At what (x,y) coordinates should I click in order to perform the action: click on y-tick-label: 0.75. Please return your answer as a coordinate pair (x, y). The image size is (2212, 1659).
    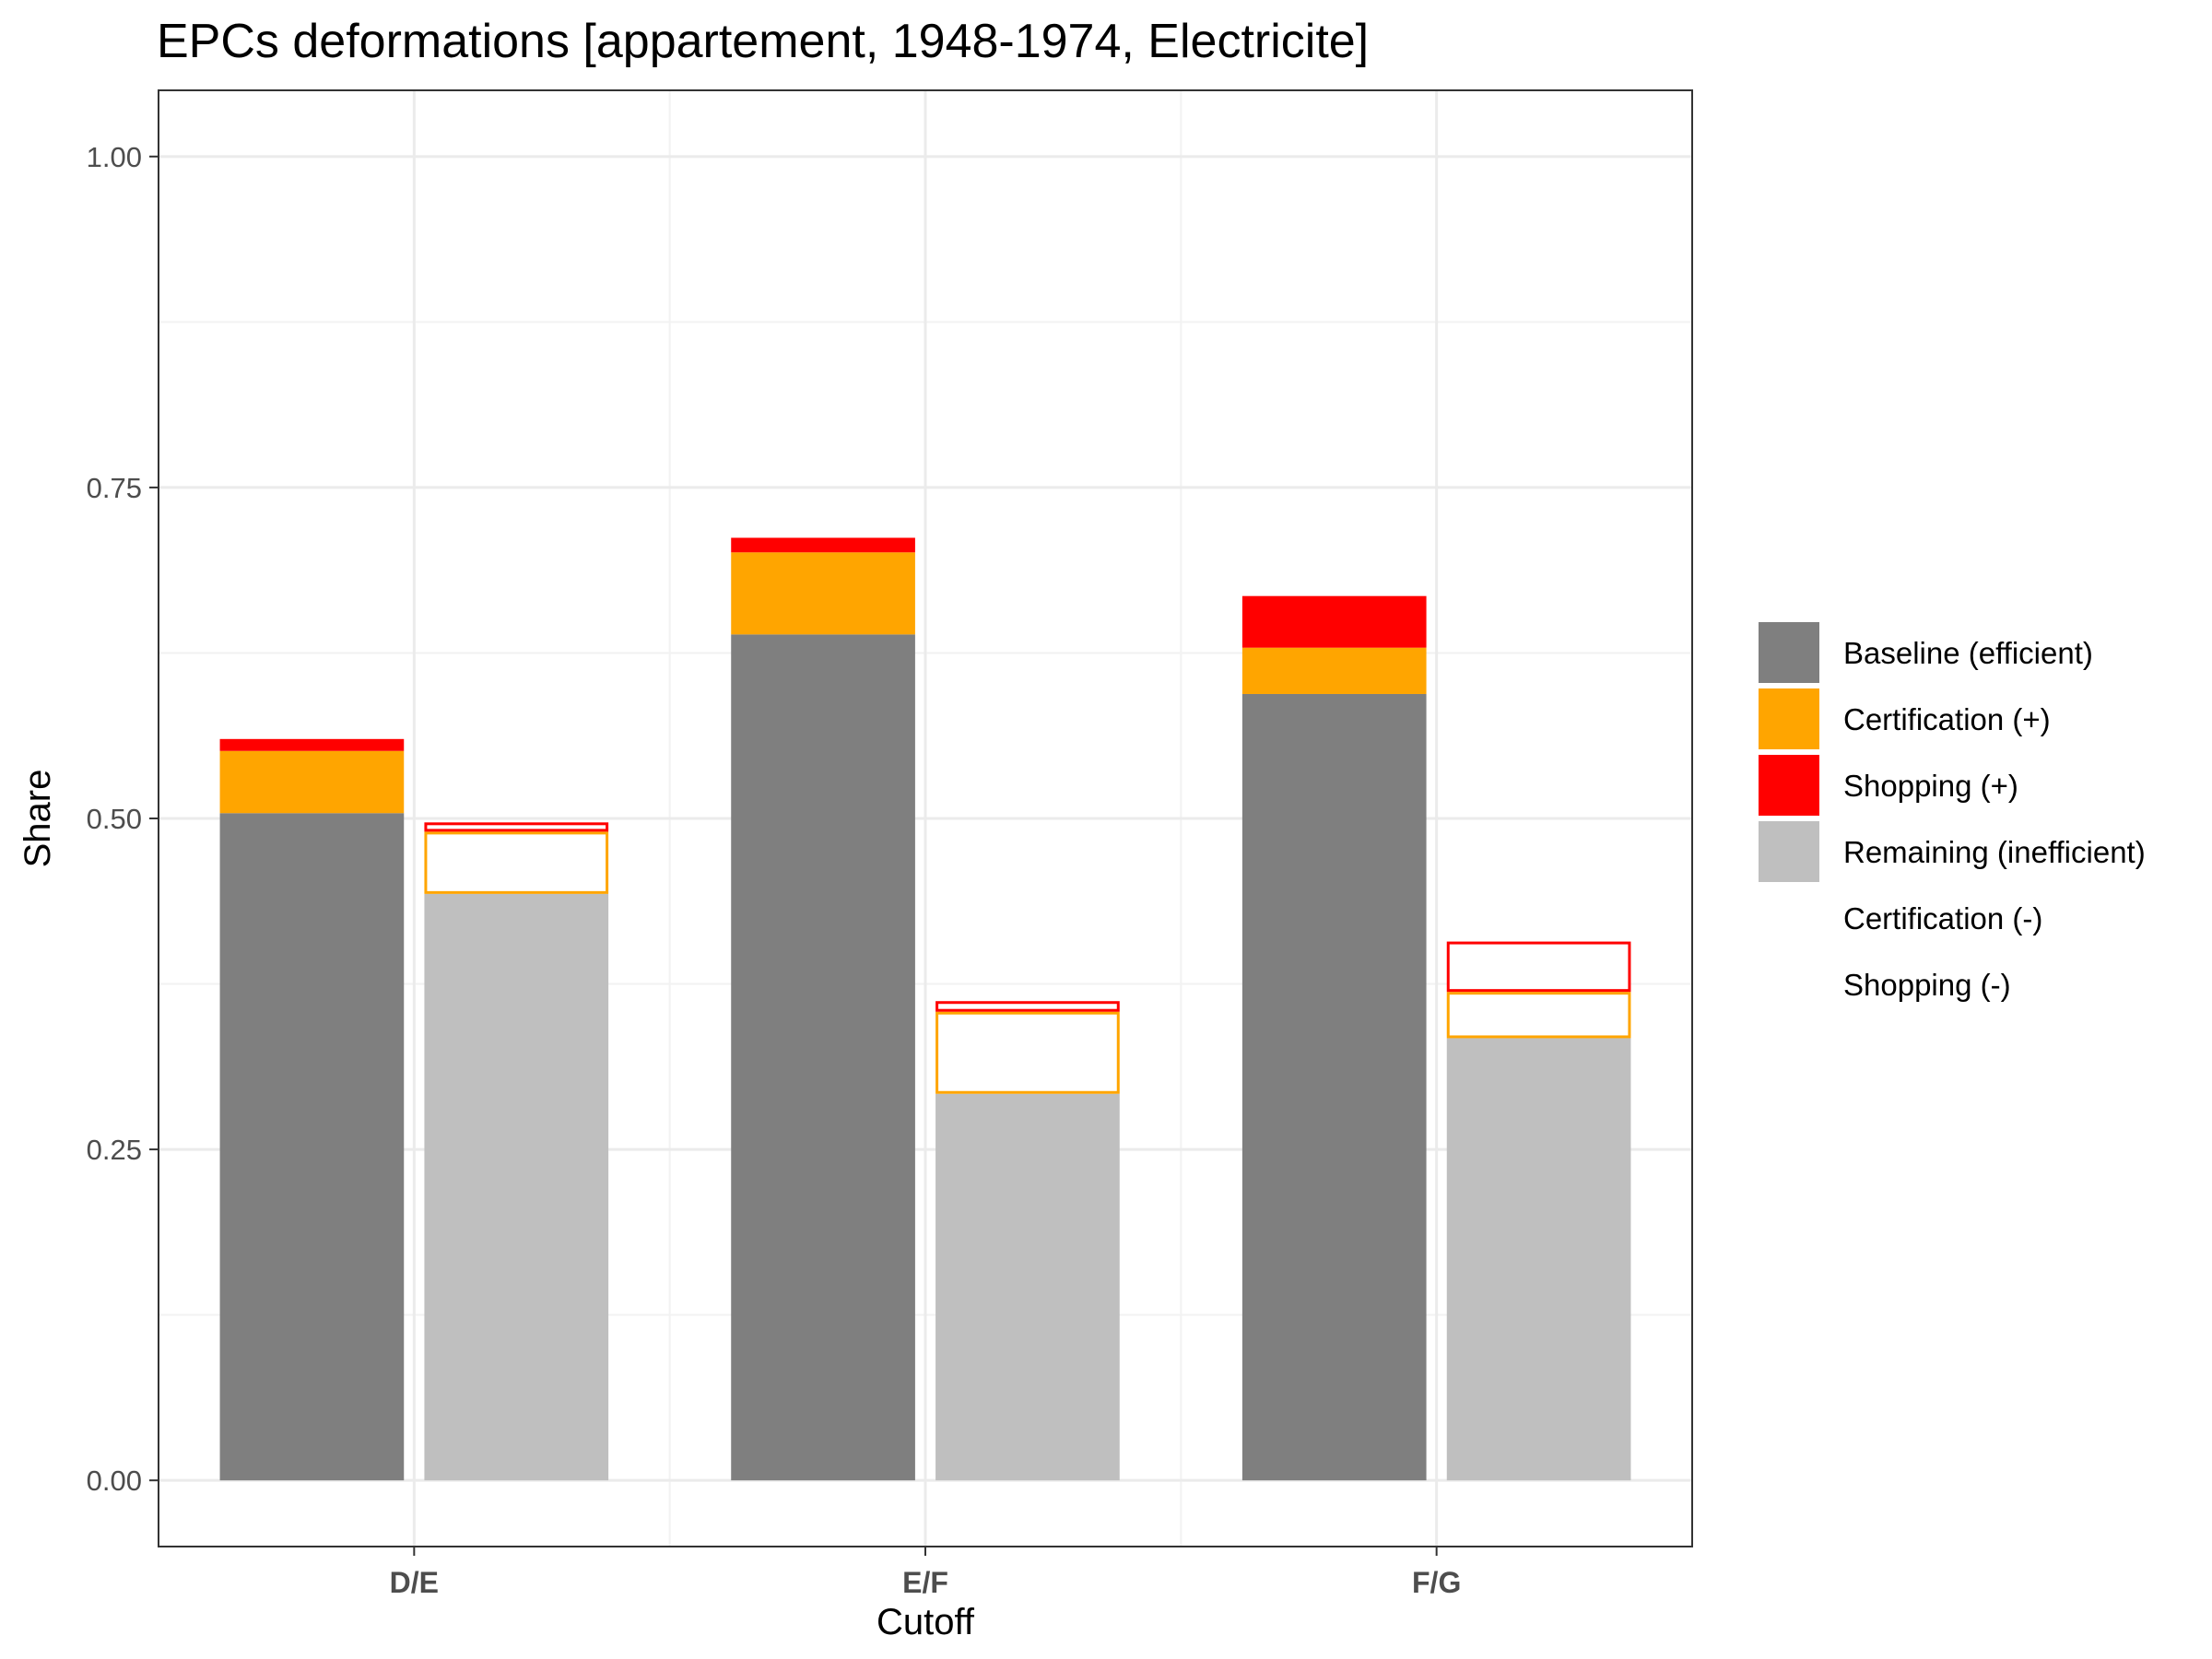
    Looking at the image, I should click on (114, 488).